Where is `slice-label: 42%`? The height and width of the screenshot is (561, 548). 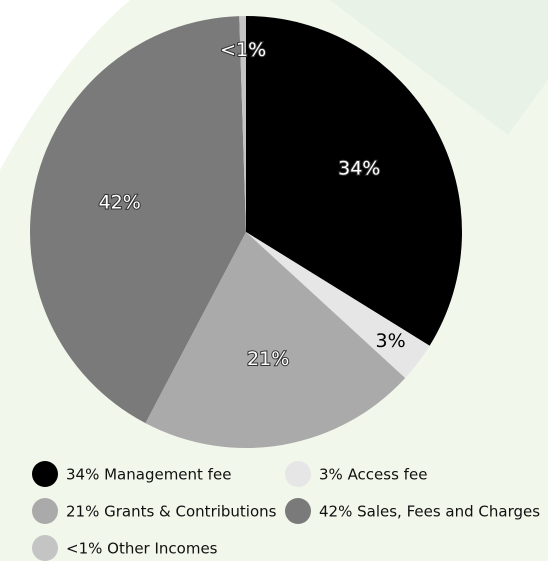 slice-label: 42% is located at coordinates (120, 202).